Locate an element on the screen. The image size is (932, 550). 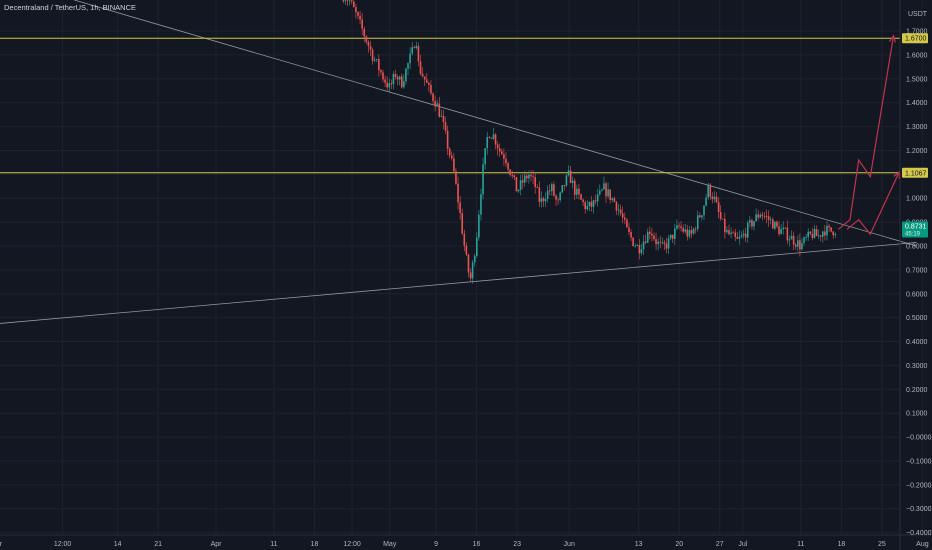
projection-arrow-main-arrowhead is located at coordinates (892, 38).